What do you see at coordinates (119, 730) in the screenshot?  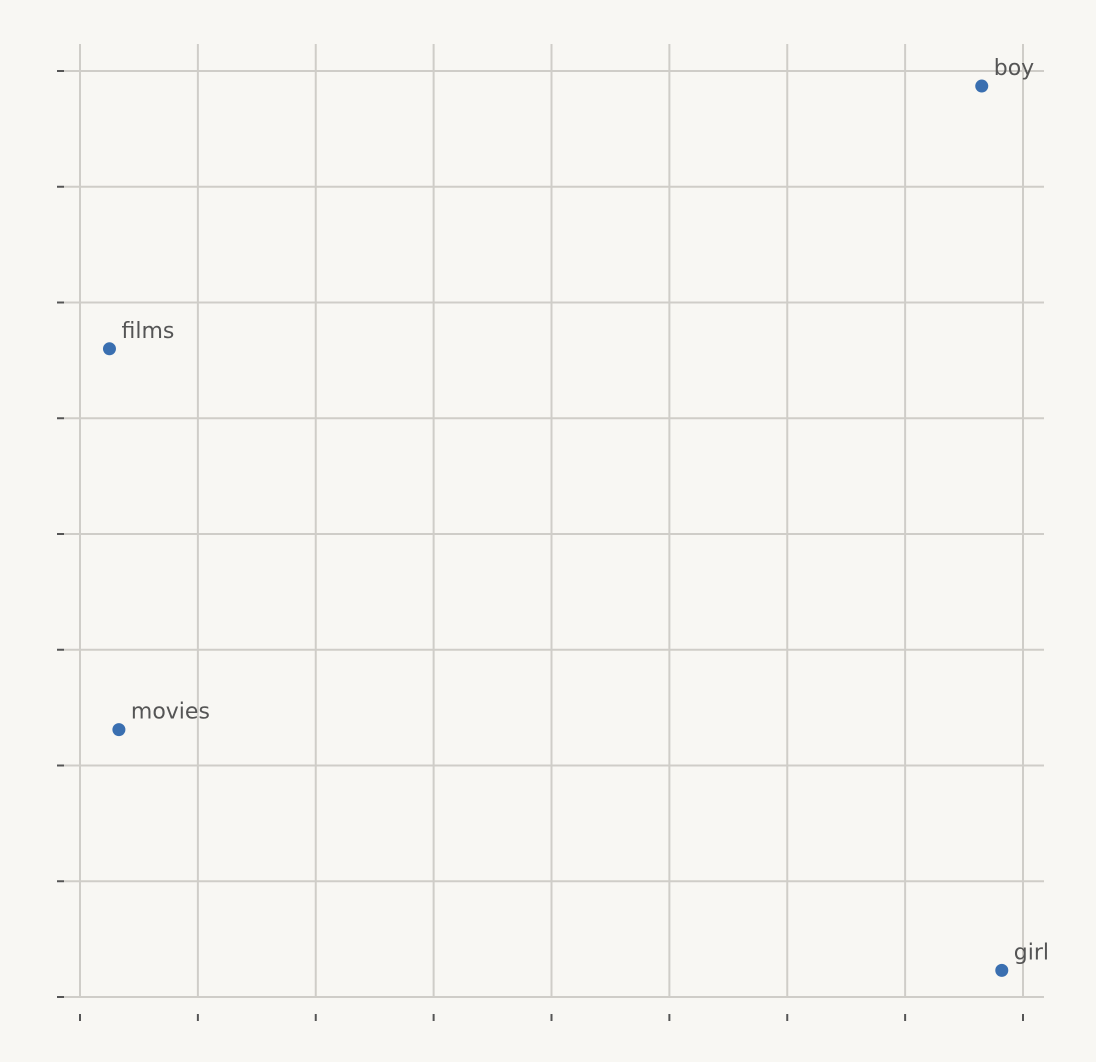 I see `data-point-movies` at bounding box center [119, 730].